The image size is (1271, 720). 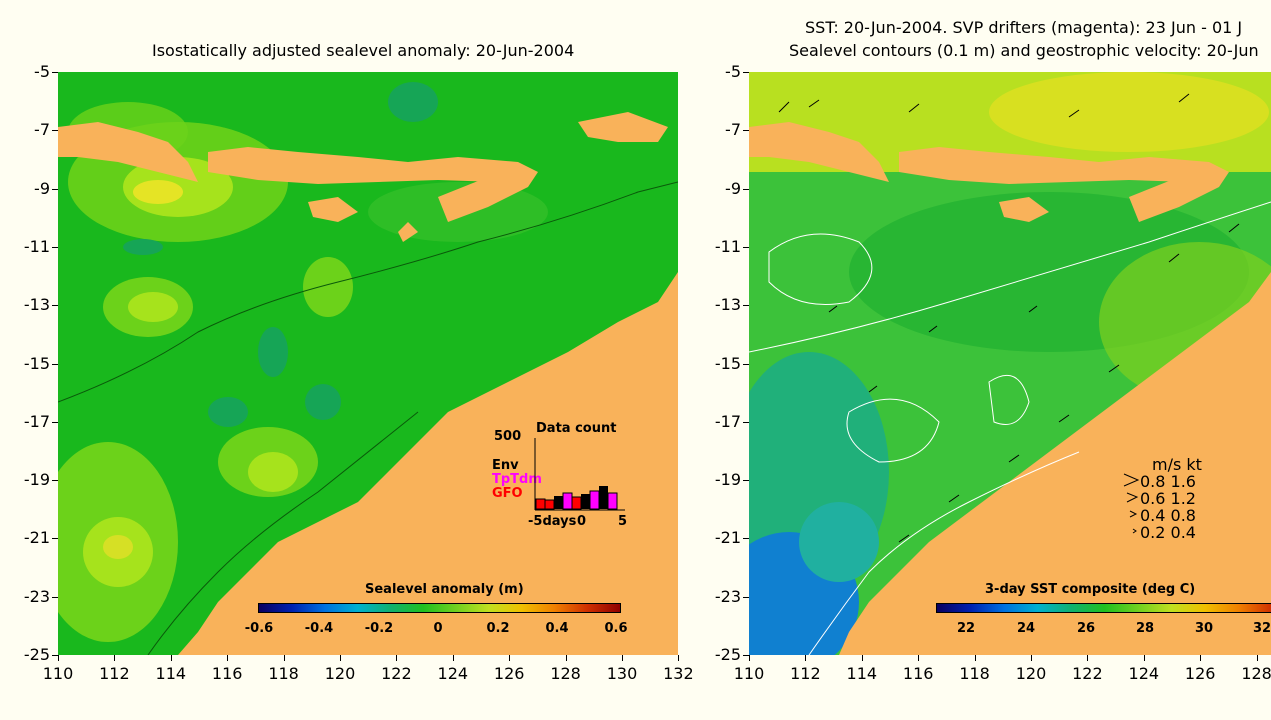 I want to click on sst-colorbar-tick: 28, so click(x=1145, y=628).